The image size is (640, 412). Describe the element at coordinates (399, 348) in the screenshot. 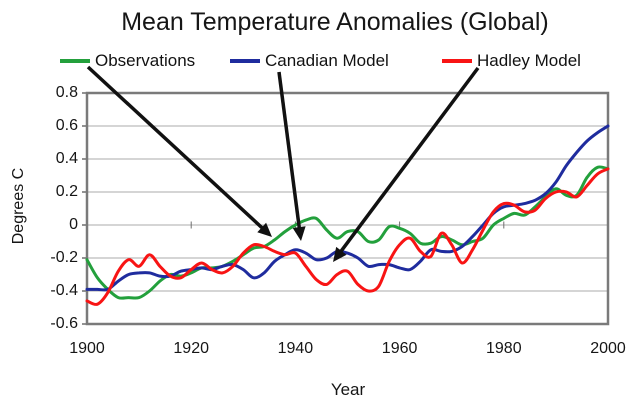

I see `x-tick-label: 1960` at that location.